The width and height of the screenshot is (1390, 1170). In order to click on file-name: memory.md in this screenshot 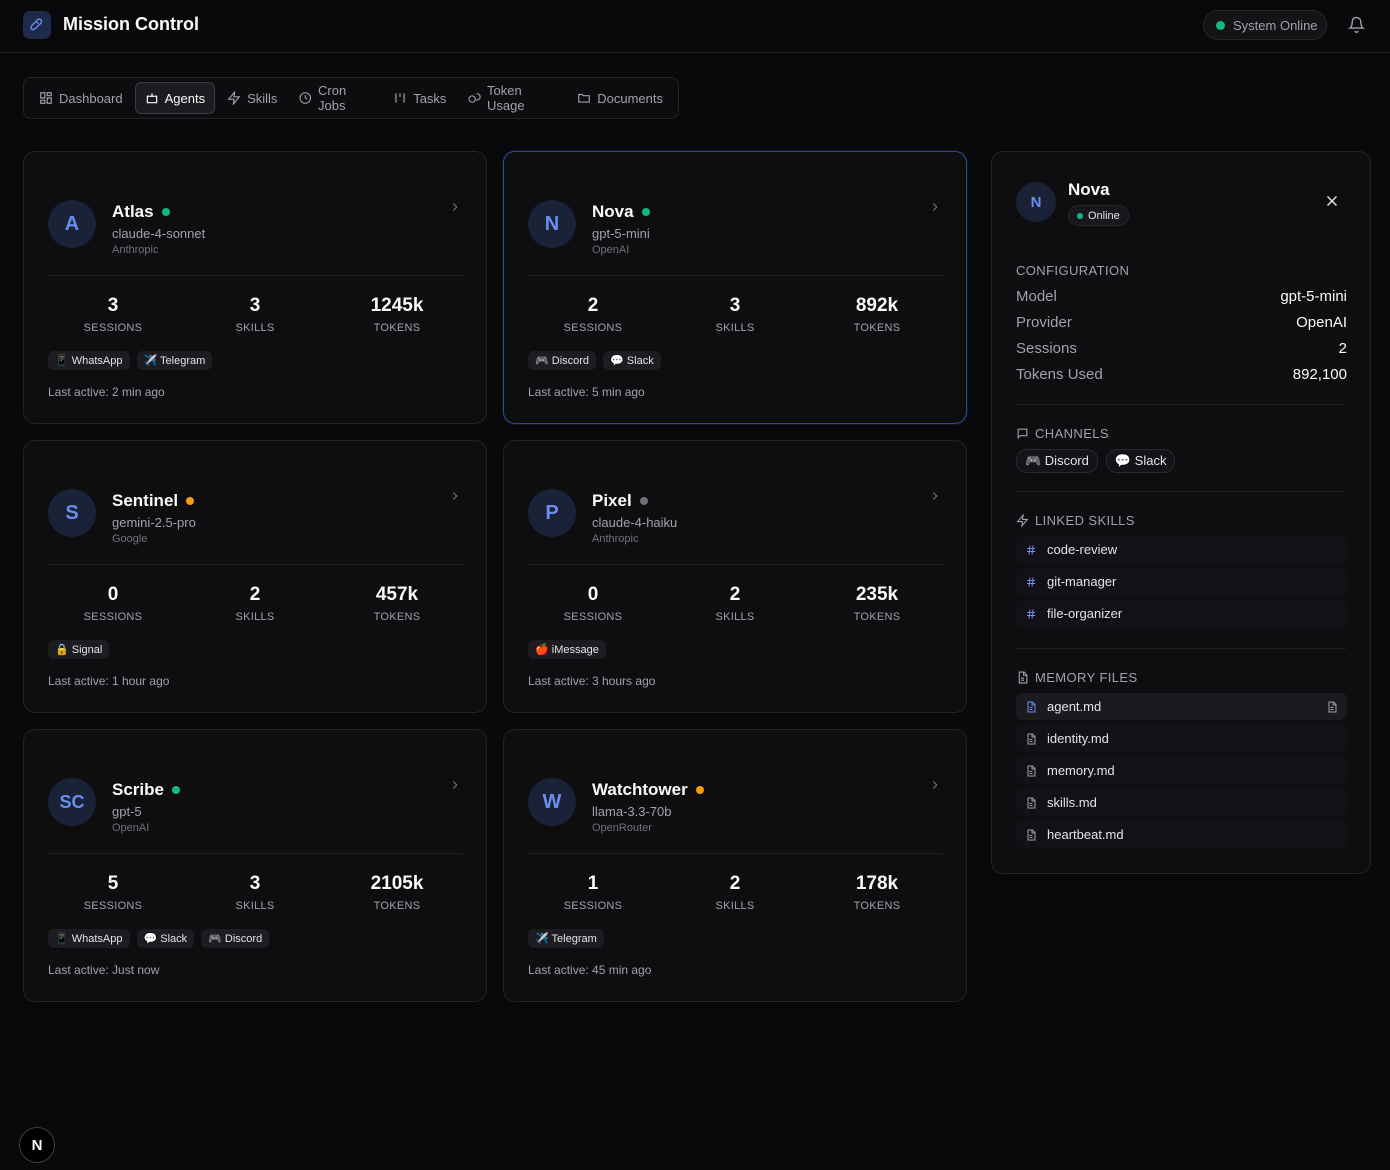, I will do `click(1081, 770)`.